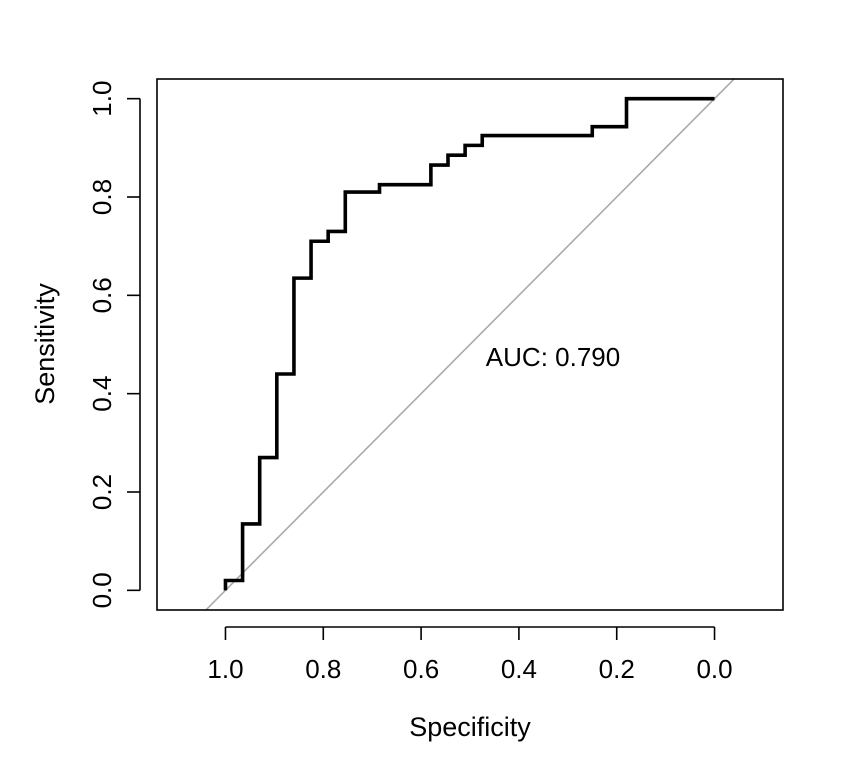 The image size is (864, 768). Describe the element at coordinates (45, 344) in the screenshot. I see `y-axis-label: Sensitivity` at that location.